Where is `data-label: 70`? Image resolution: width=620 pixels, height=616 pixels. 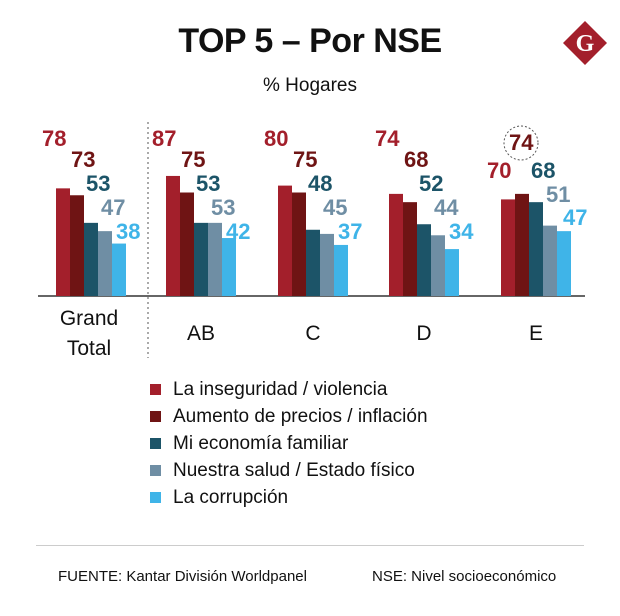
data-label: 70 is located at coordinates (499, 170).